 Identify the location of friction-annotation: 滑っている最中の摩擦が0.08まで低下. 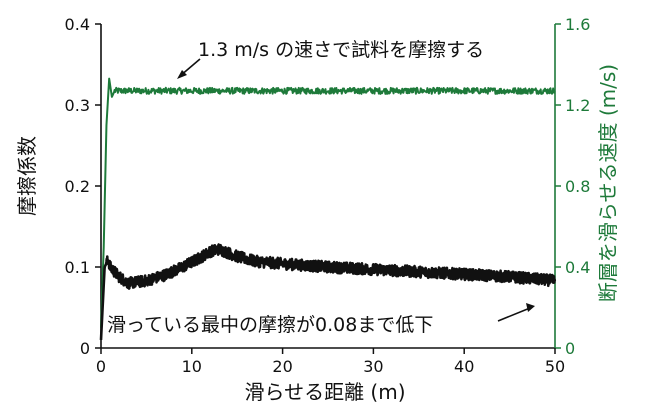
(270, 325).